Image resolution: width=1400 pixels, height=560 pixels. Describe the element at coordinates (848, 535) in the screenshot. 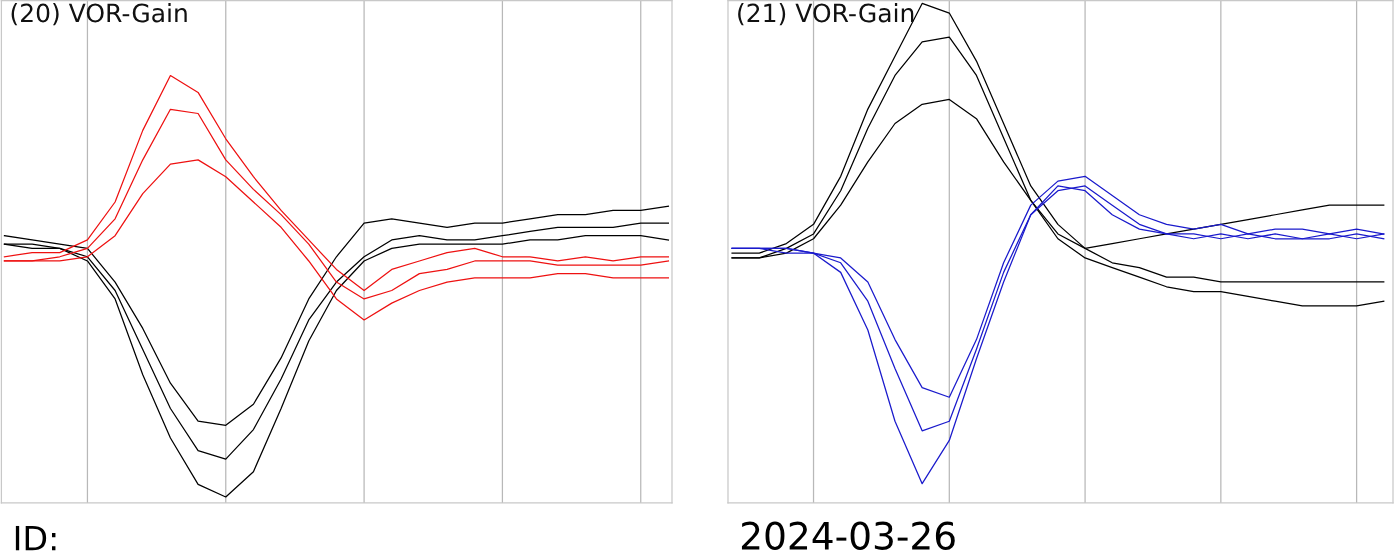

I see `text: 2024-03-26` at that location.